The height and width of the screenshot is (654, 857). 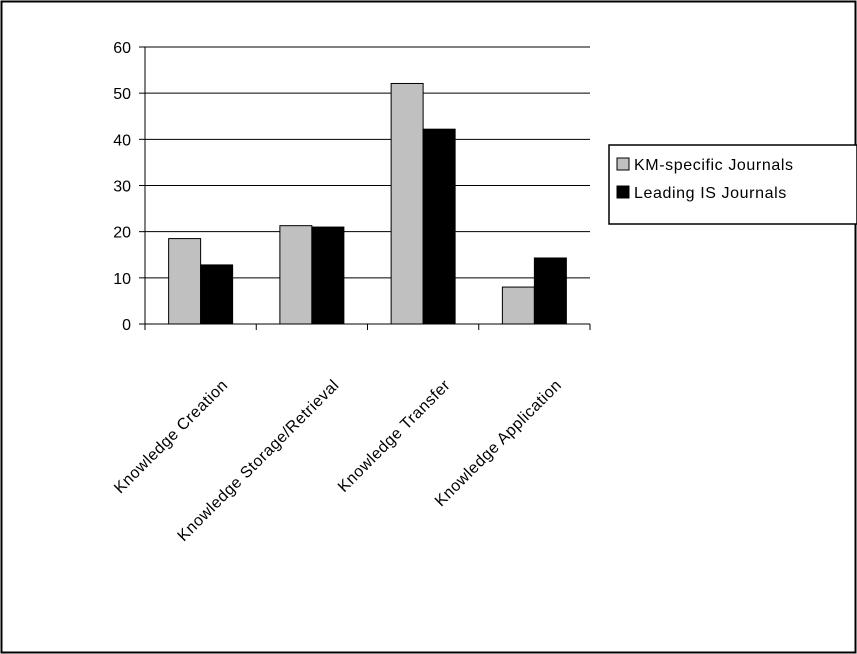 What do you see at coordinates (122, 48) in the screenshot?
I see `y-tick-label-60: 60` at bounding box center [122, 48].